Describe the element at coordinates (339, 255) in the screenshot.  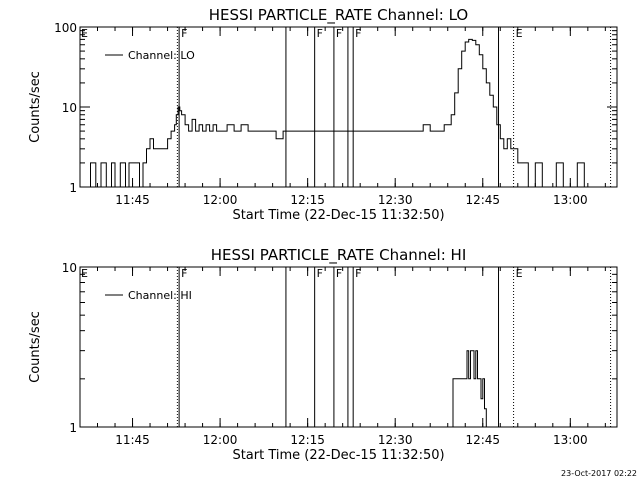
I see `chart-title: HESSI PARTICLE_RATE Channel: HI` at that location.